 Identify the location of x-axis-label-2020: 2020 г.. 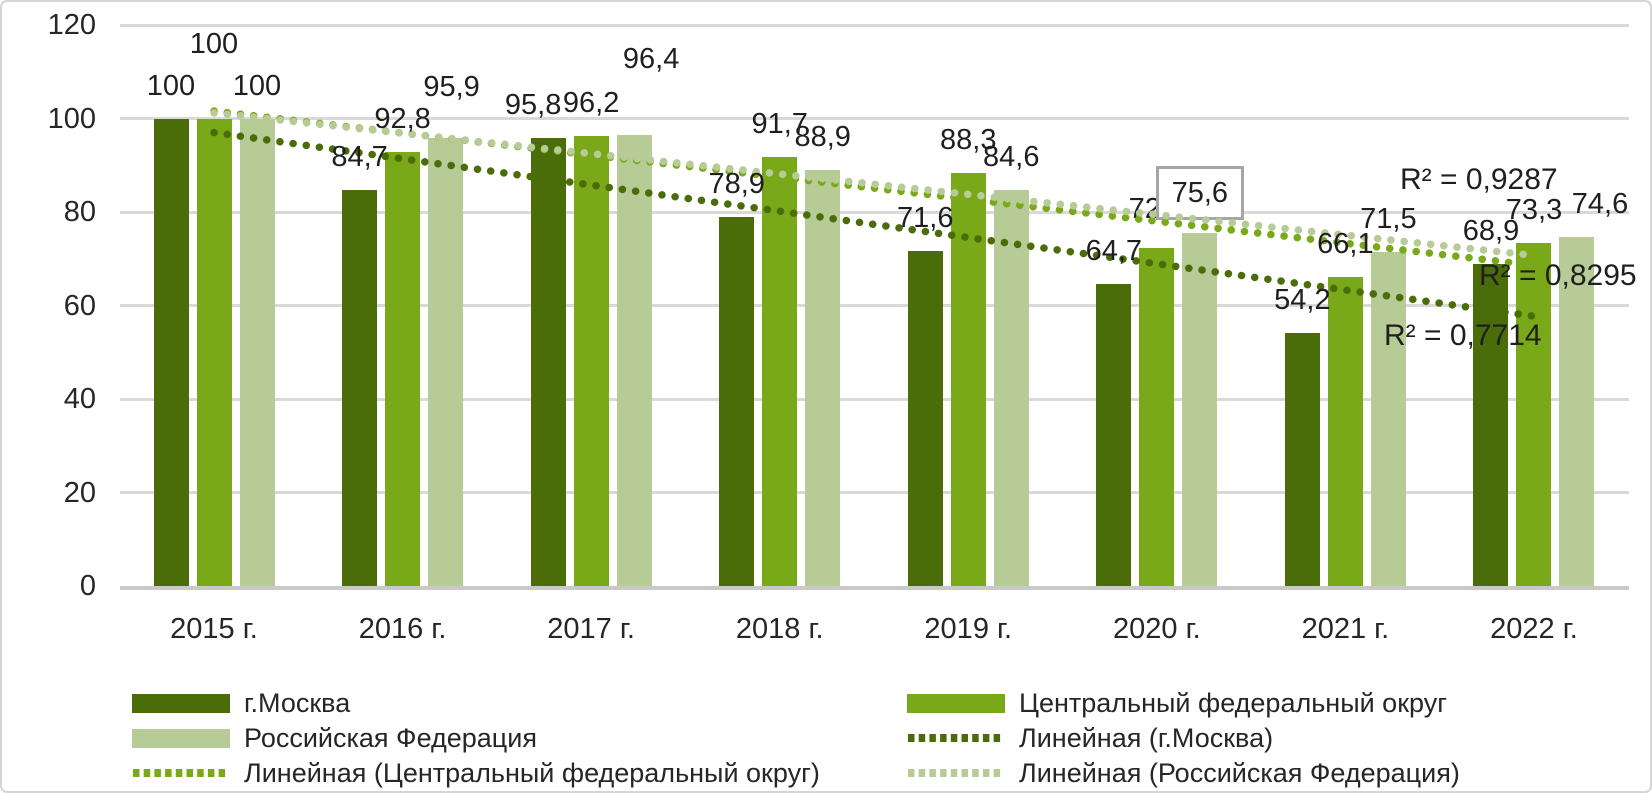
(1157, 629).